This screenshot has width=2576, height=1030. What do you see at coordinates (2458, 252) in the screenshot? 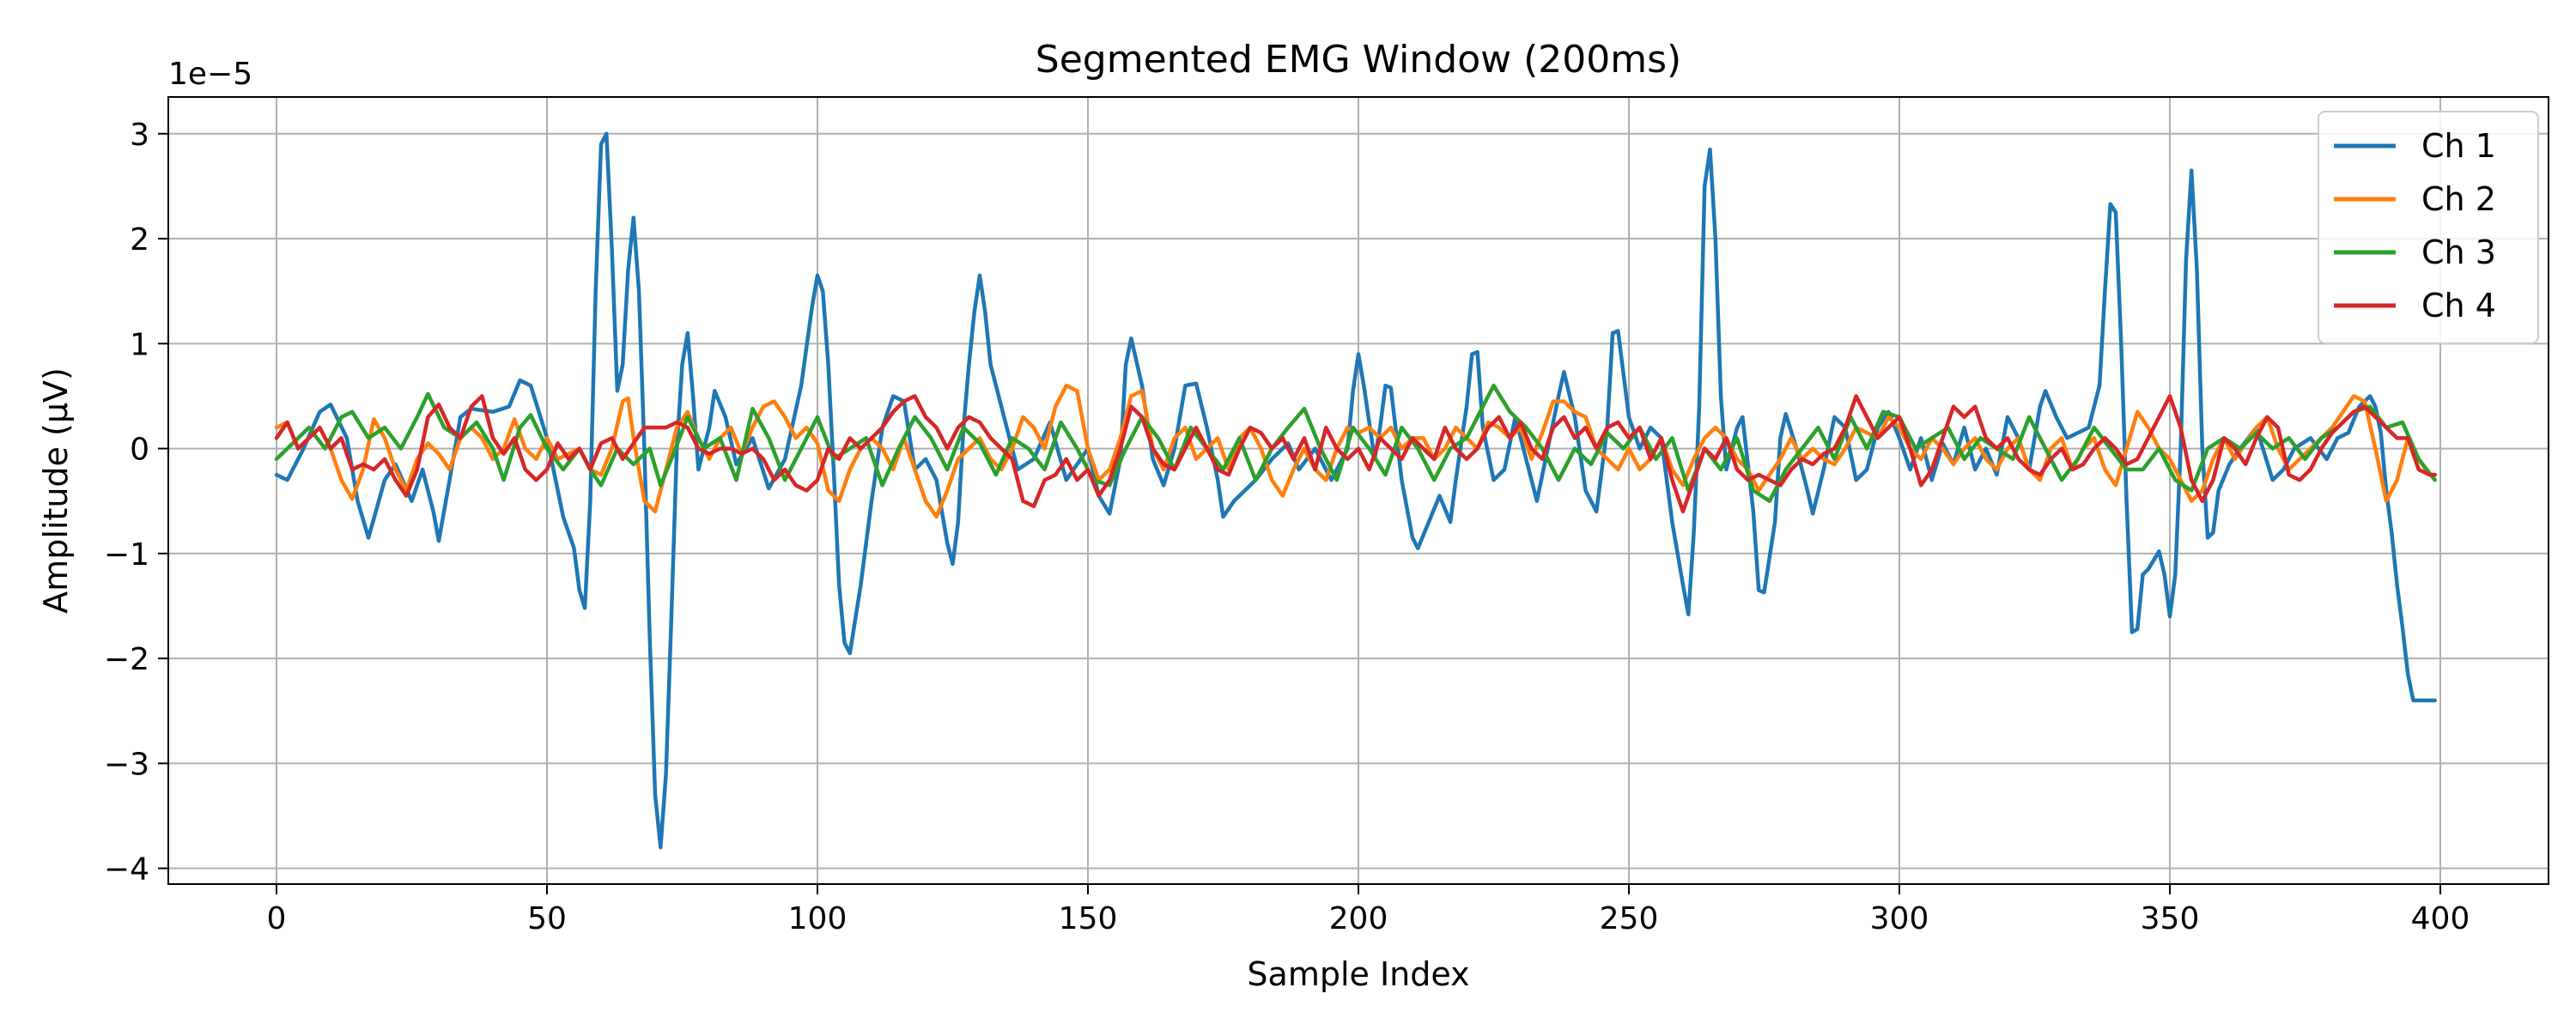
I see `legend-label-ch3: Ch 3` at bounding box center [2458, 252].